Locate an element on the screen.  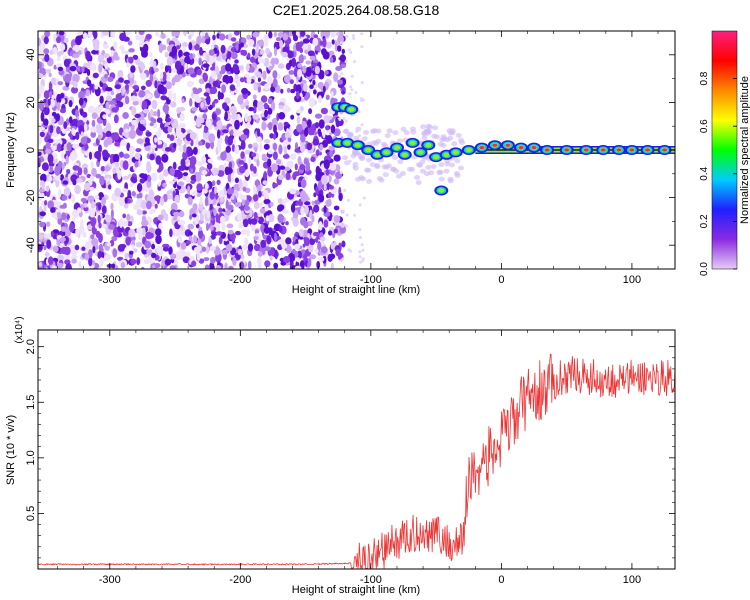
x-tick-label: -100 is located at coordinates (371, 580).